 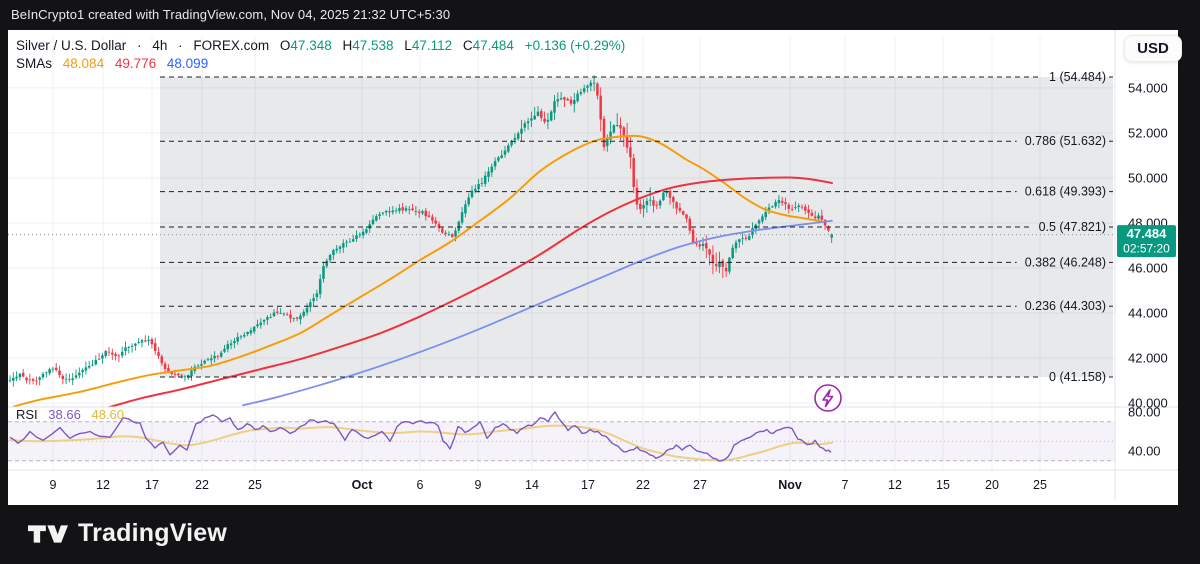 I want to click on footer-bar: TradingView, so click(x=600, y=534).